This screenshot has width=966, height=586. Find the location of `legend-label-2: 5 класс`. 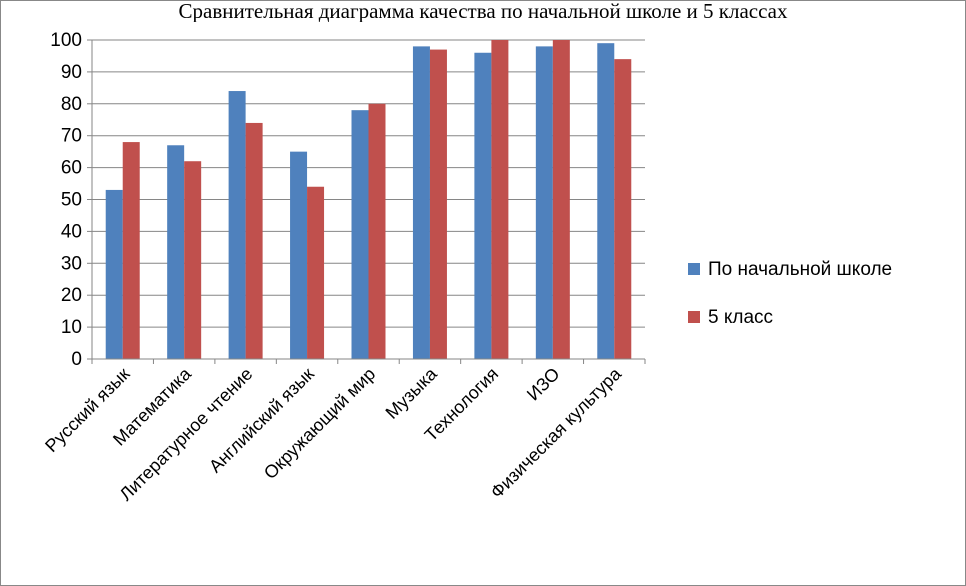

legend-label-2: 5 класс is located at coordinates (740, 317).